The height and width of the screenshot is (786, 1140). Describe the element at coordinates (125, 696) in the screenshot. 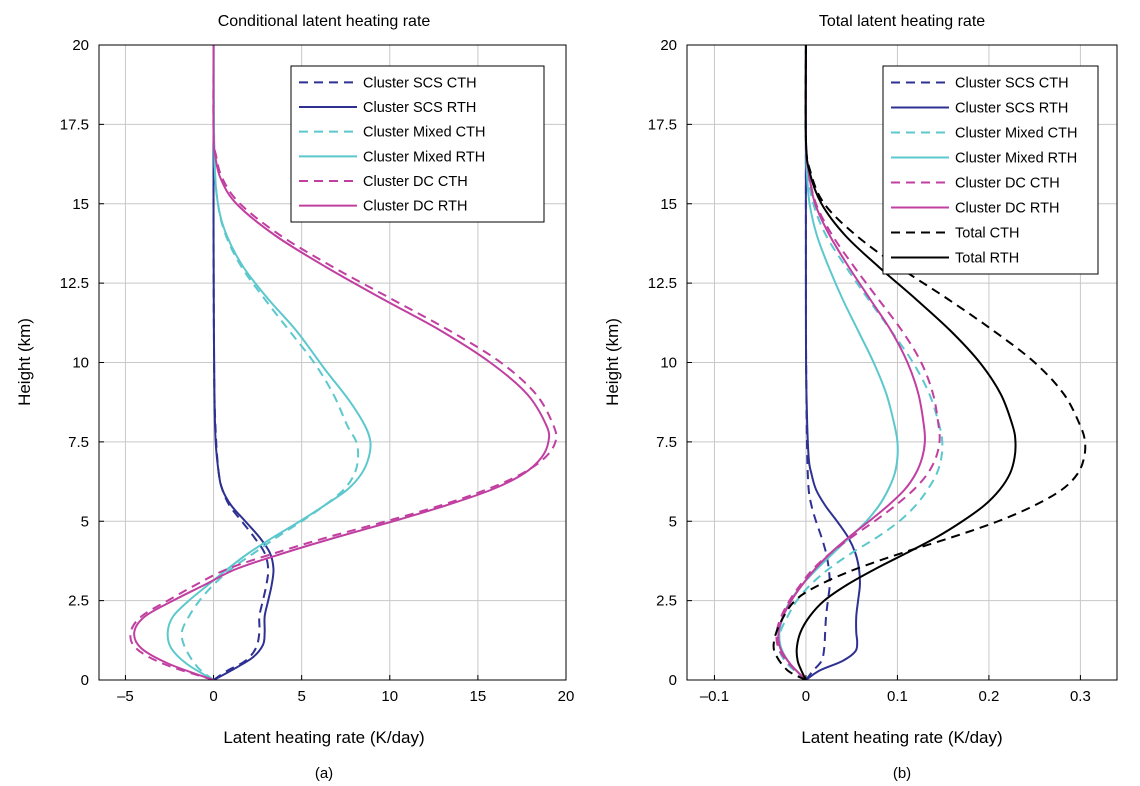

I see `x-tick-label: –5` at that location.